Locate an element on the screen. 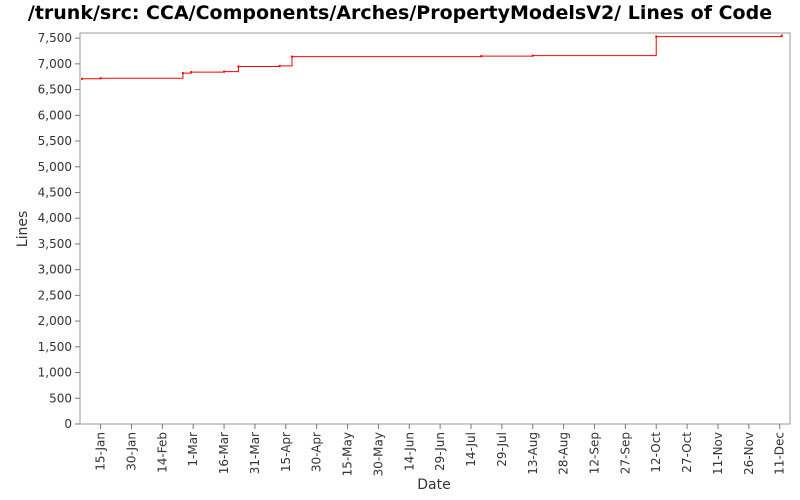 The image size is (800, 500). y-tick-label: 7,000 is located at coordinates (55, 64).